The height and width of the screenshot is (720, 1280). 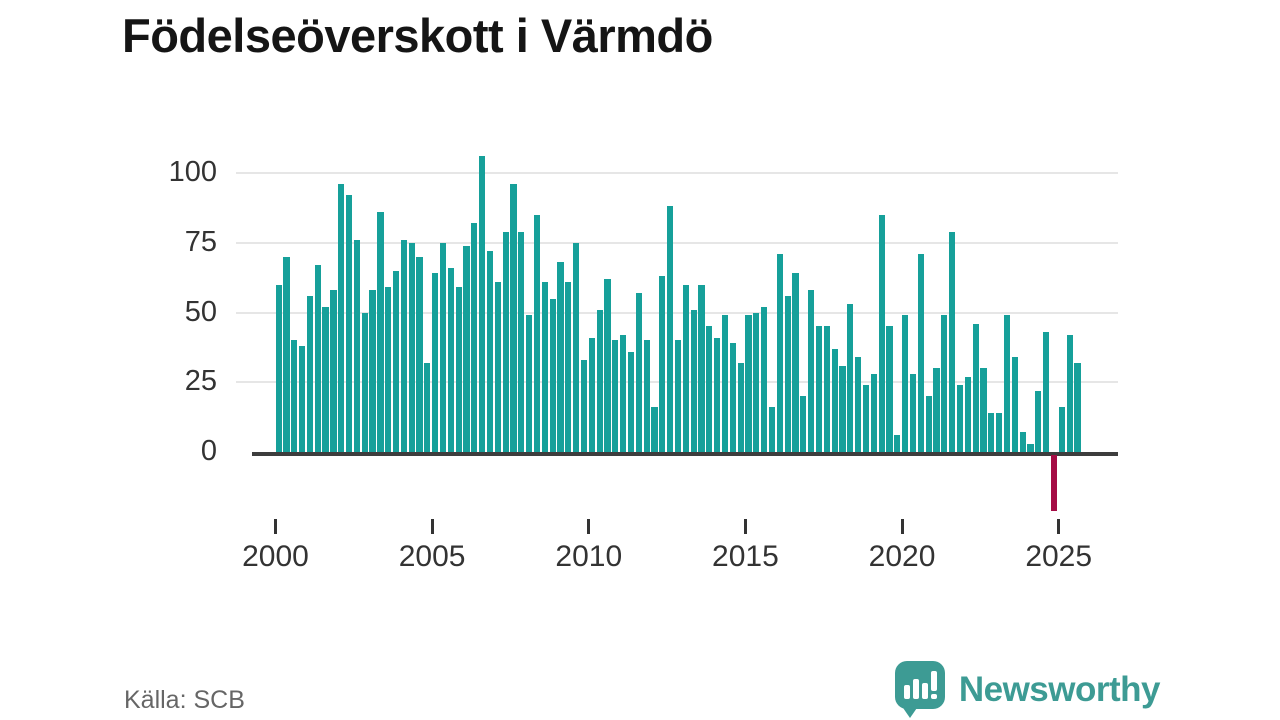 What do you see at coordinates (589, 556) in the screenshot?
I see `x-axis-tick-label: 2010` at bounding box center [589, 556].